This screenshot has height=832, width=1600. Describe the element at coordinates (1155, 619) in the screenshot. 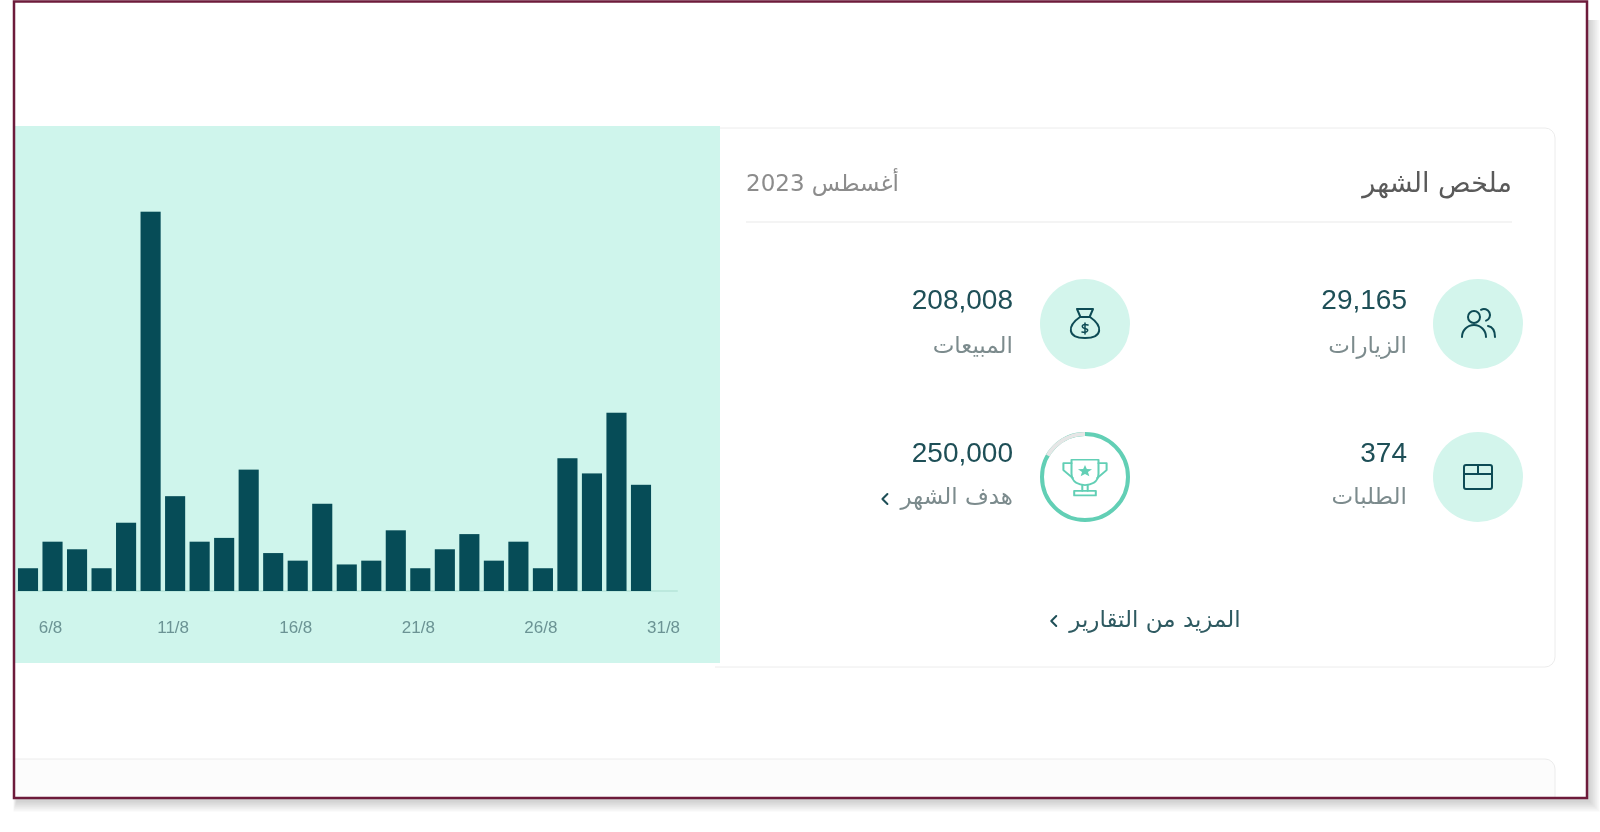

I see `text: المزيد من التقارير` at that location.